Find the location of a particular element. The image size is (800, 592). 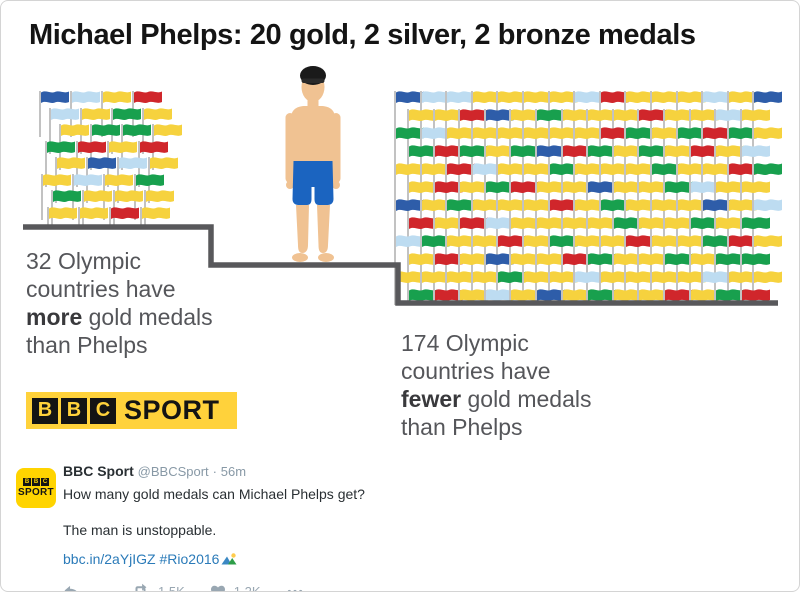

right-caption-line3: fewer gold medals is located at coordinates (496, 399).